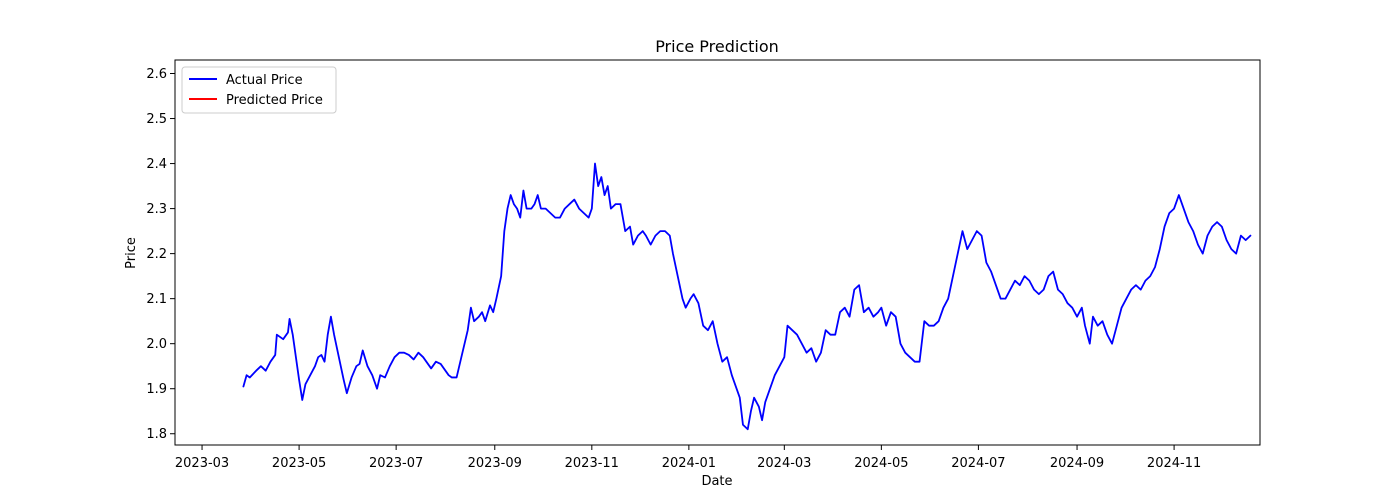 The image size is (1400, 500). What do you see at coordinates (716, 481) in the screenshot?
I see `x-axis-title: Date` at bounding box center [716, 481].